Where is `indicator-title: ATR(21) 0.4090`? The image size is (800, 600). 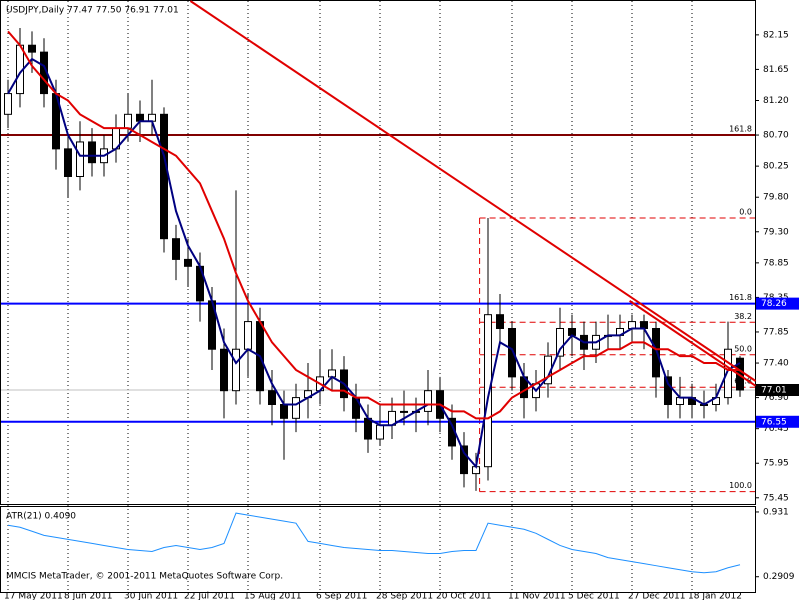
indicator-title: ATR(21) 0.4090 is located at coordinates (41, 517).